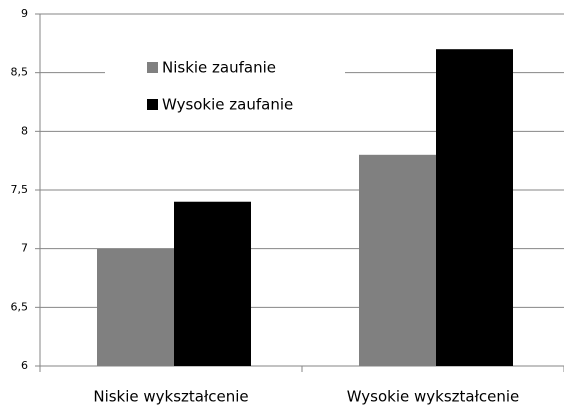 The height and width of the screenshot is (410, 564). Describe the element at coordinates (227, 105) in the screenshot. I see `legend-label: Wysokie zaufanie` at that location.